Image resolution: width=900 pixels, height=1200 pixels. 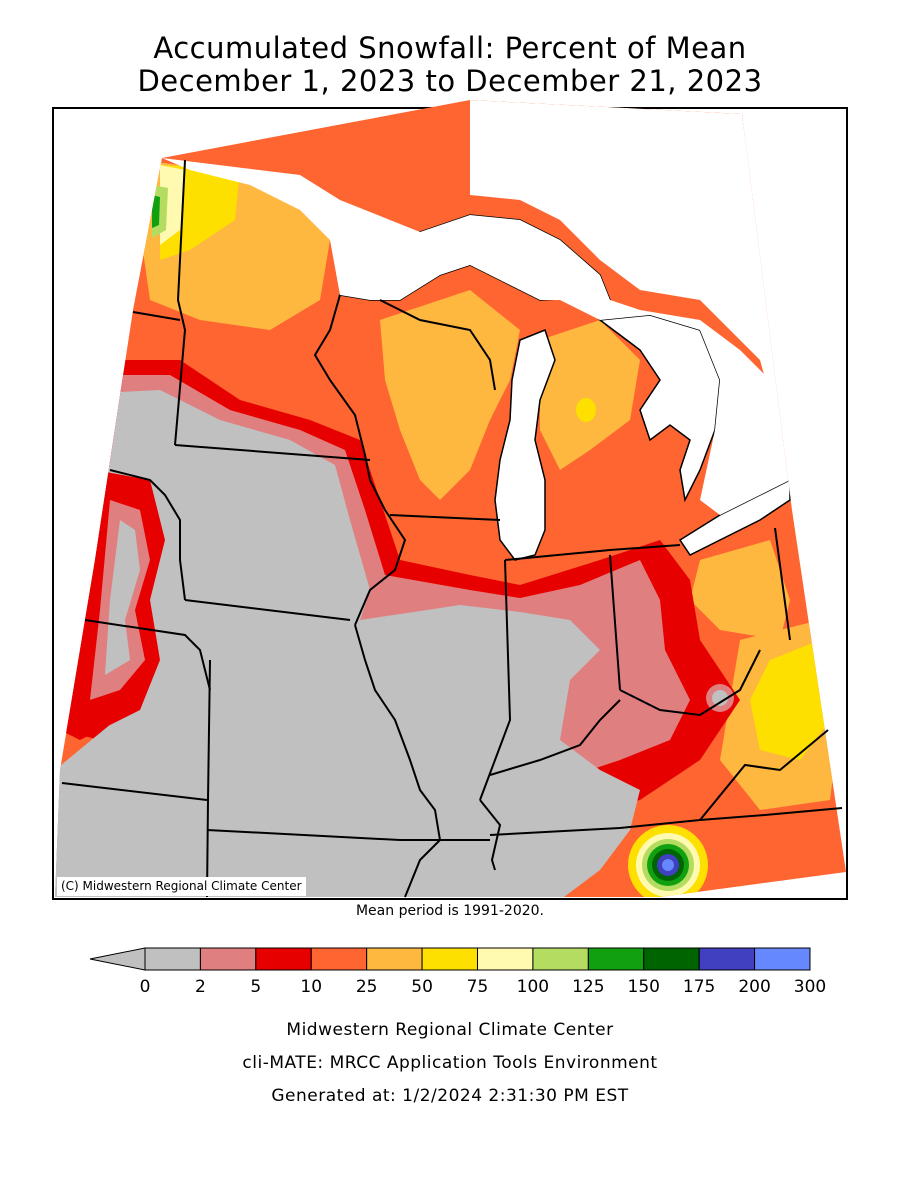 I want to click on lake-michigan, so click(x=525, y=445).